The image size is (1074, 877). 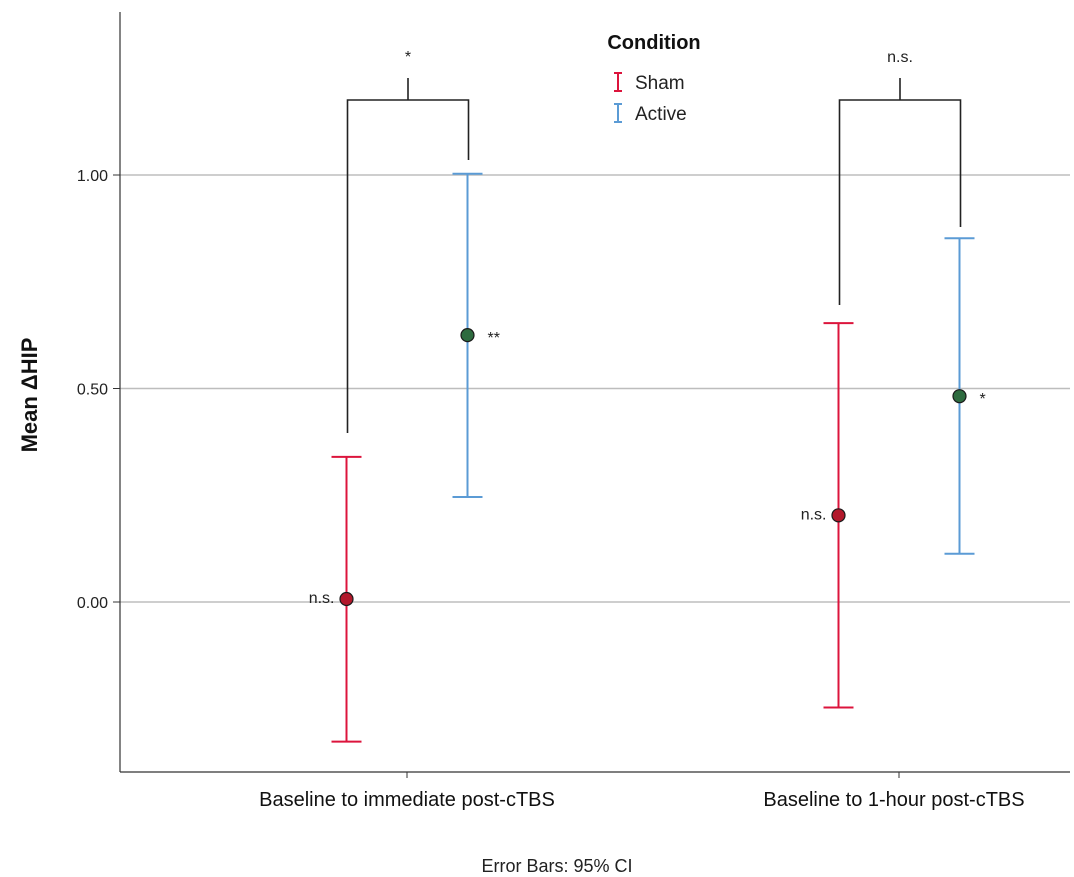 I want to click on y-tick-labels: 0.00 0.50 1.00, so click(x=92, y=390).